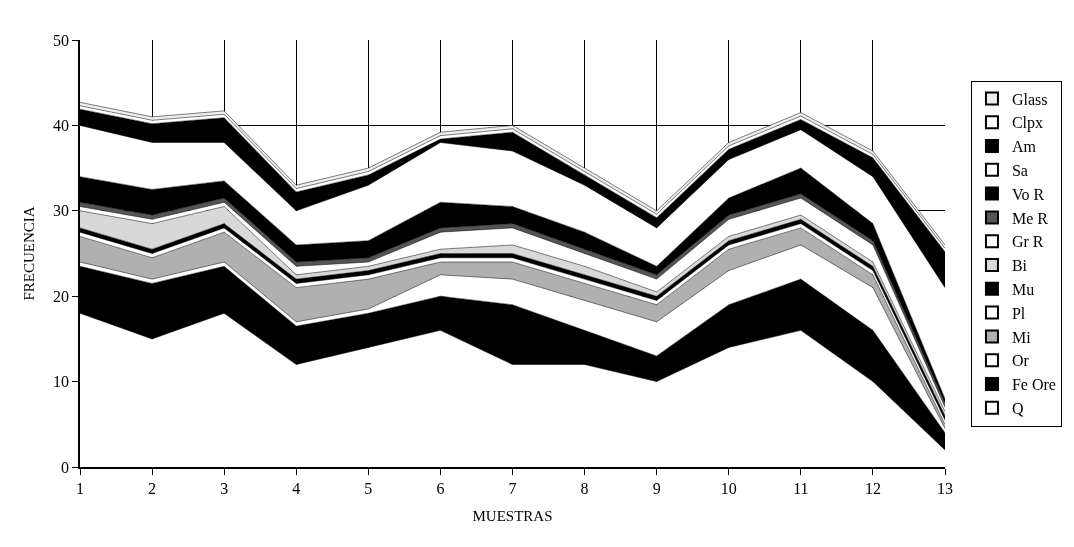 This screenshot has width=1074, height=547. Describe the element at coordinates (1027, 242) in the screenshot. I see `legend-label: Gr R` at that location.